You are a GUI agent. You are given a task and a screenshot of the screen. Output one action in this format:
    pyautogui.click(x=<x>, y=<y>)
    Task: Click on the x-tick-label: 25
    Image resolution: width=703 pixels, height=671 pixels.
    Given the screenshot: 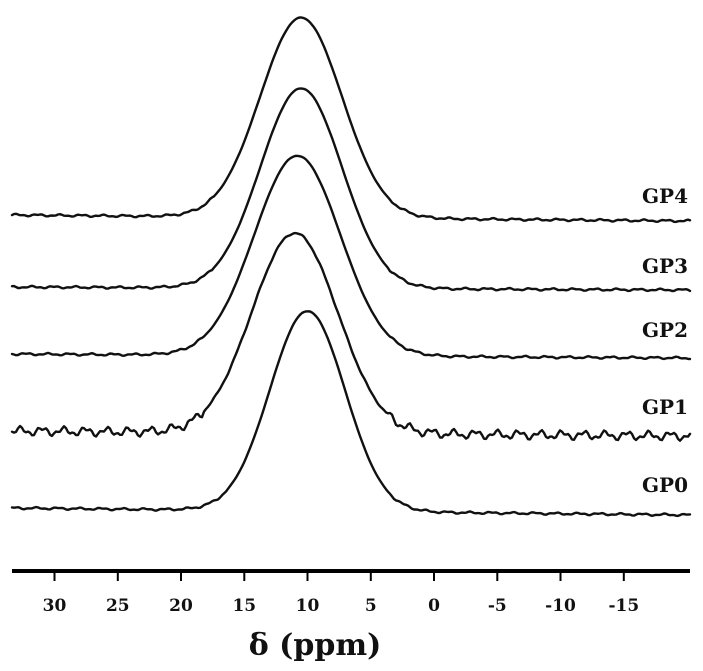 What is the action you would take?
    pyautogui.click(x=118, y=606)
    